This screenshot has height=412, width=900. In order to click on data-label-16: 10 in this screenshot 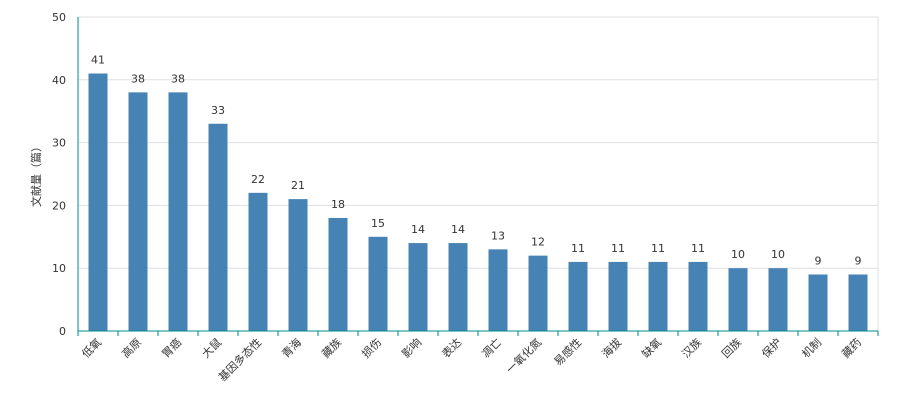, I will do `click(738, 254)`.